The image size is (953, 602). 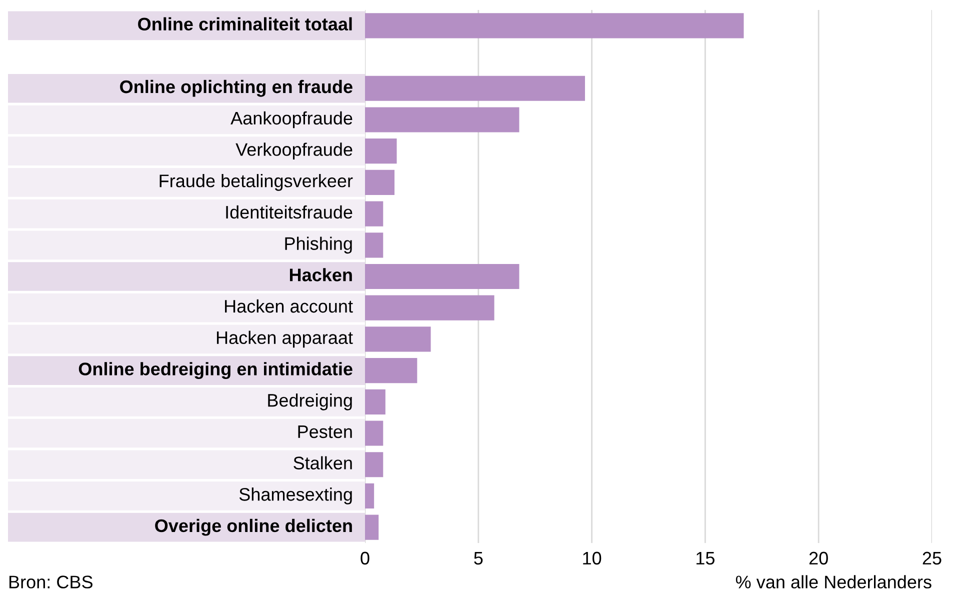 What do you see at coordinates (50, 582) in the screenshot?
I see `text: Bron: CBS` at bounding box center [50, 582].